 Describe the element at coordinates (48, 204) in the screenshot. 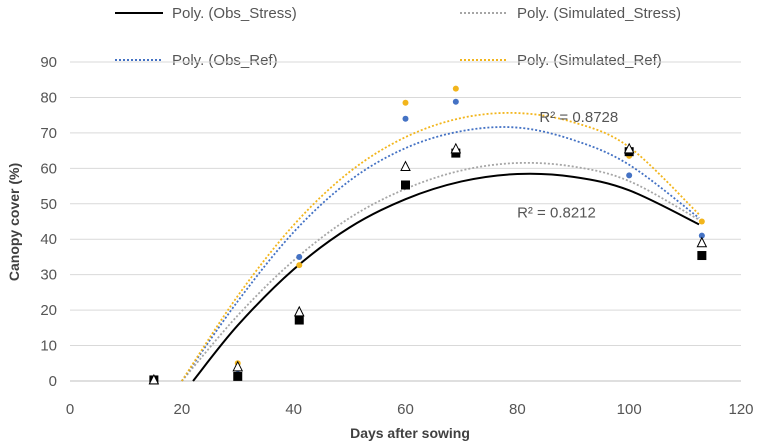

I see `y-tick-label: 50` at that location.